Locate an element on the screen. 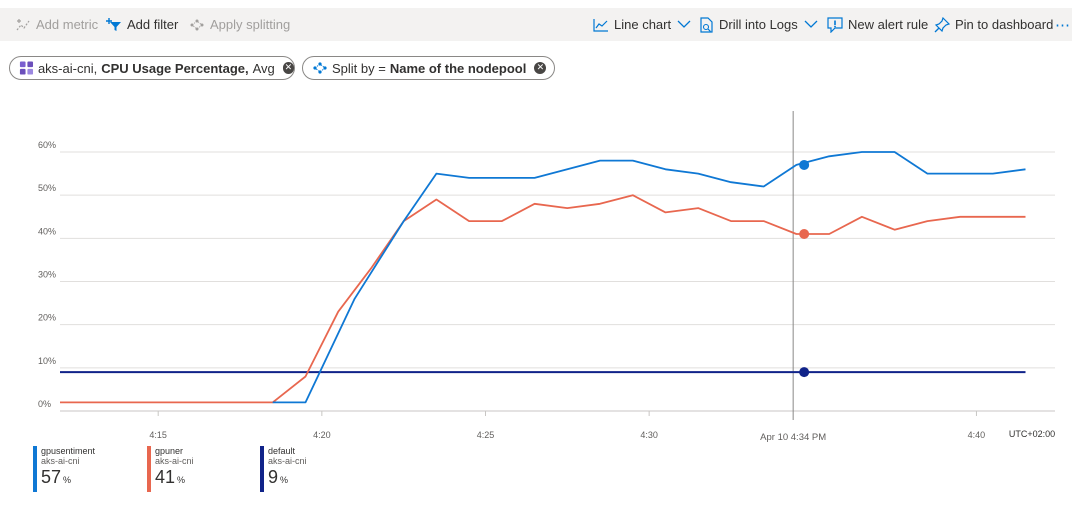  legend-value-number: 57 is located at coordinates (51, 477).